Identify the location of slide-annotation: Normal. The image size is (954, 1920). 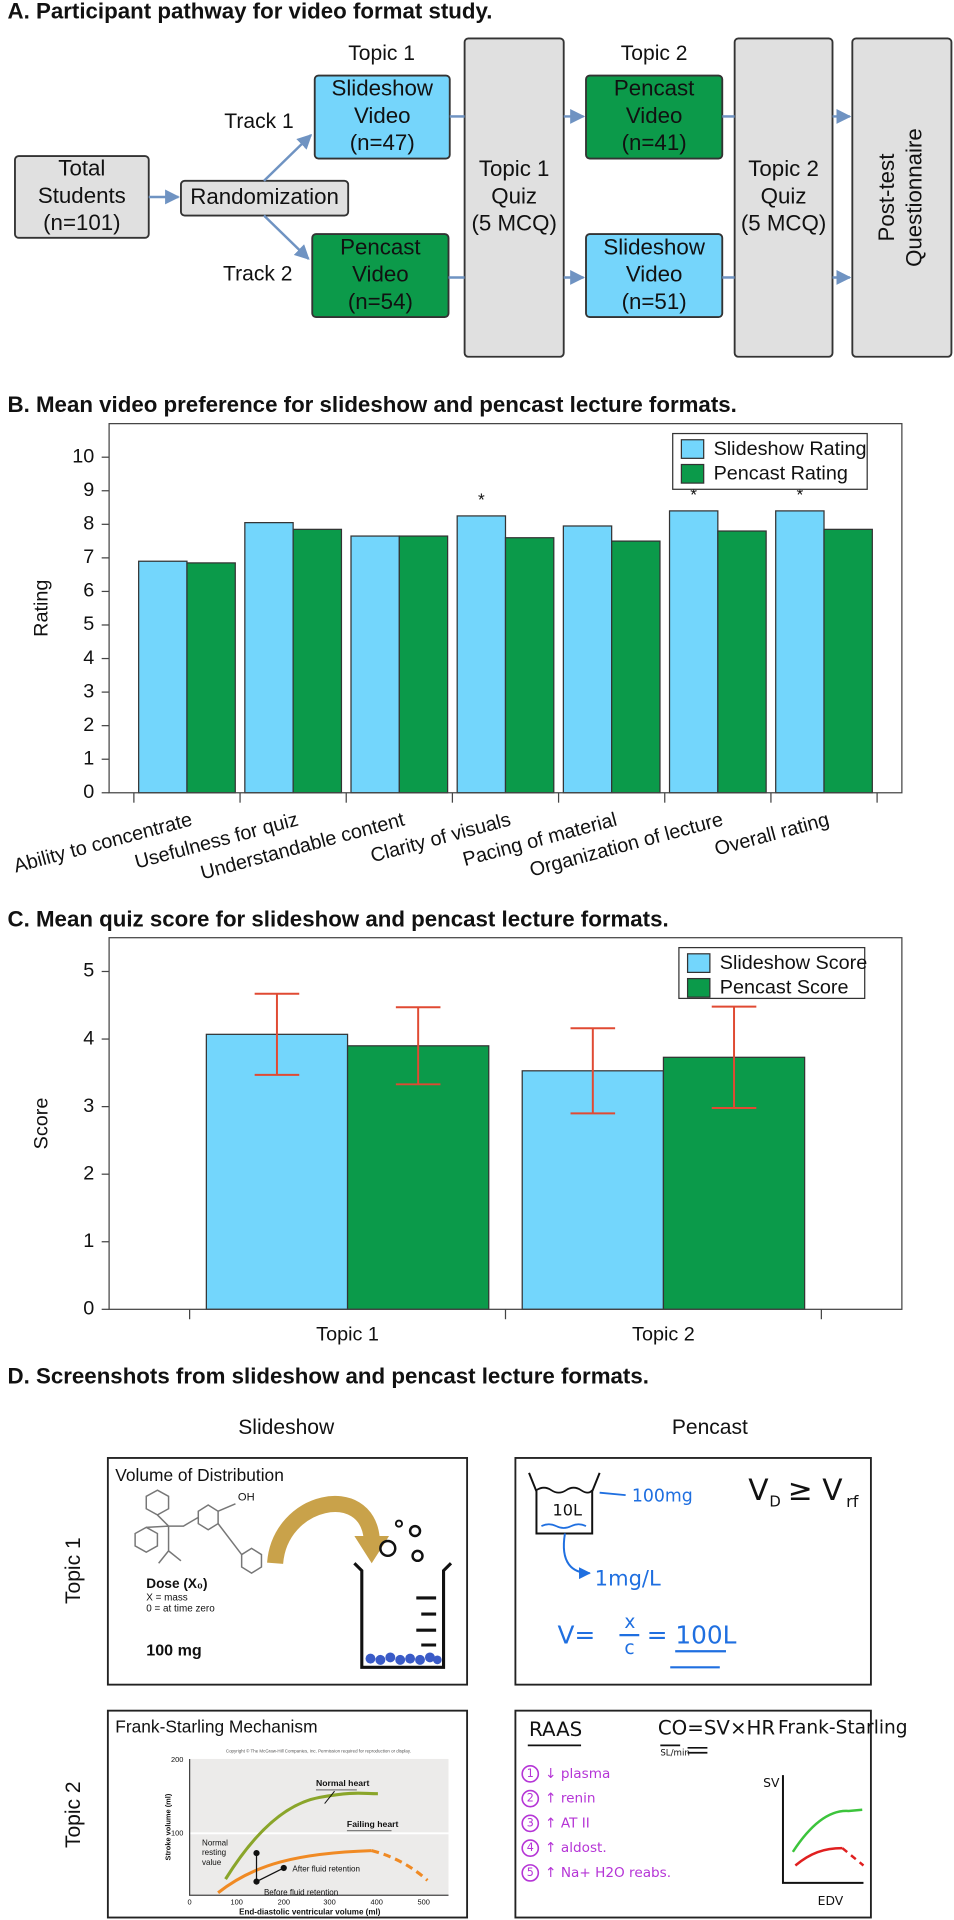
(215, 1842).